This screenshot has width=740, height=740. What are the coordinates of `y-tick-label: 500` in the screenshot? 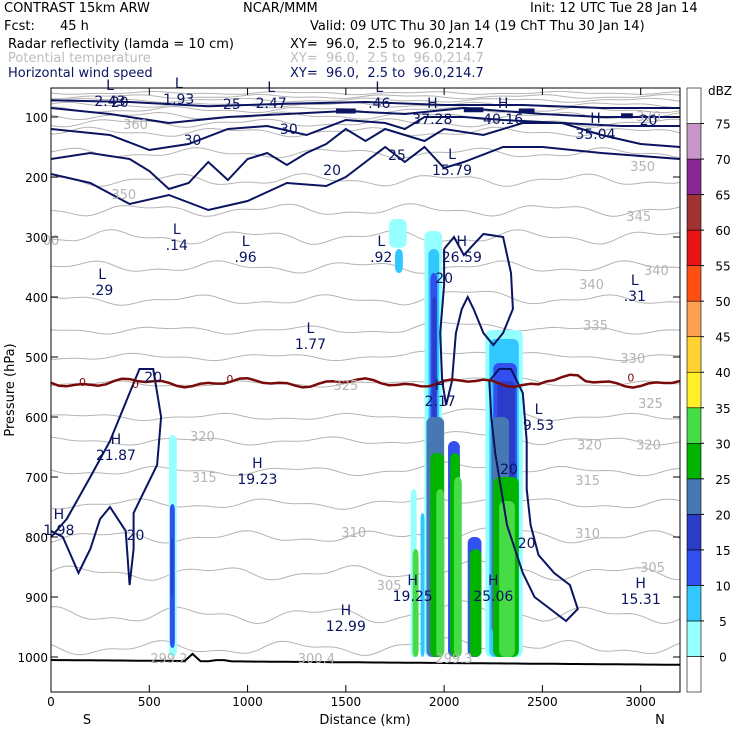 It's located at (36, 358).